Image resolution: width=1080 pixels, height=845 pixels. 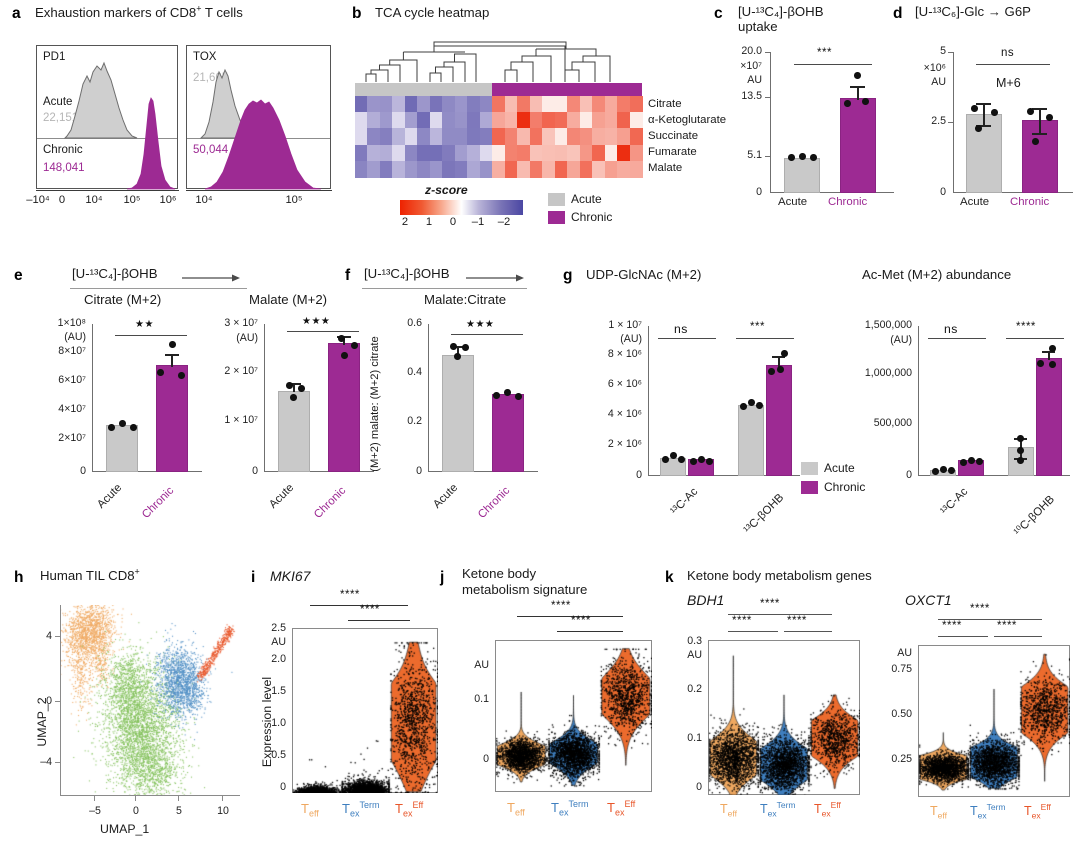 I want to click on panel-j-violin-chart: AU 0.1 0 Teff TexTerm TexEff **** ****, so click(x=564, y=720).